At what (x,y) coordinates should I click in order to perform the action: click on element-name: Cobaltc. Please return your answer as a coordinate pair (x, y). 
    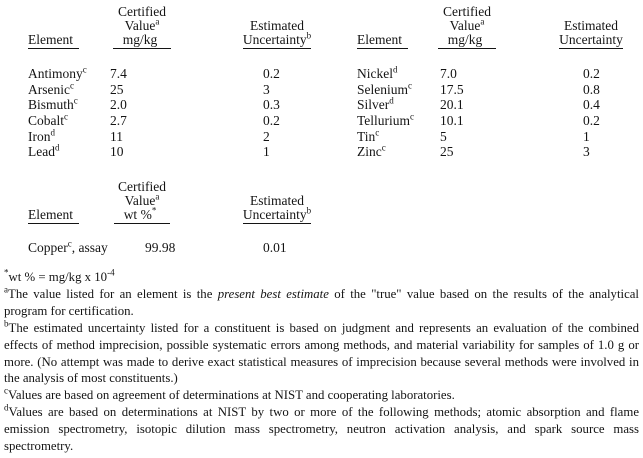
    Looking at the image, I should click on (48, 120).